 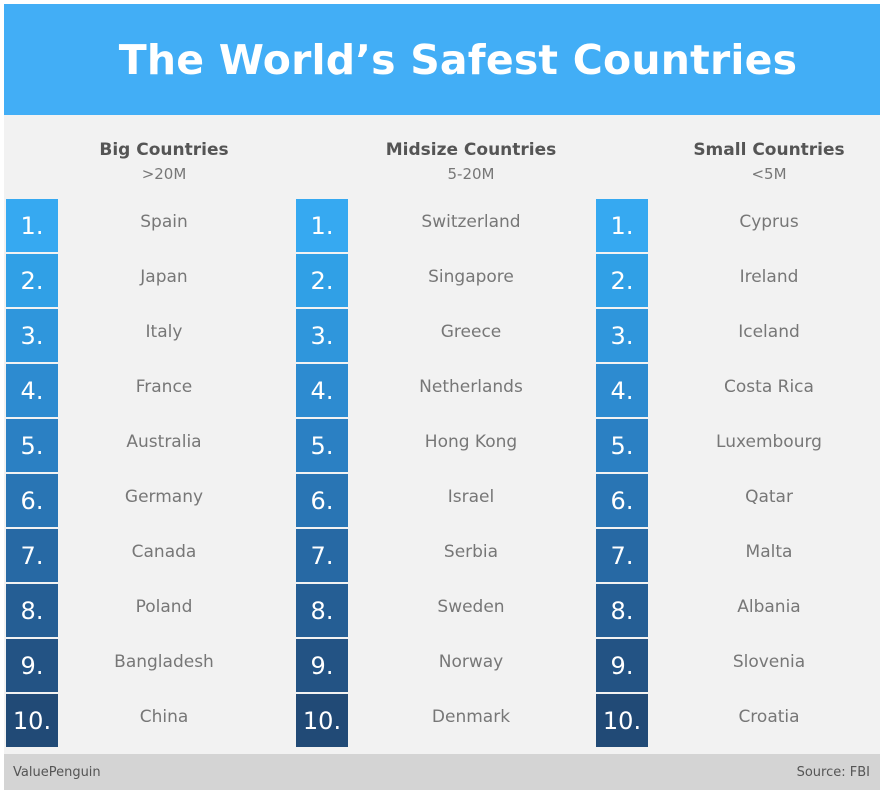 What do you see at coordinates (833, 772) in the screenshot?
I see `source-label: Source: FBI` at bounding box center [833, 772].